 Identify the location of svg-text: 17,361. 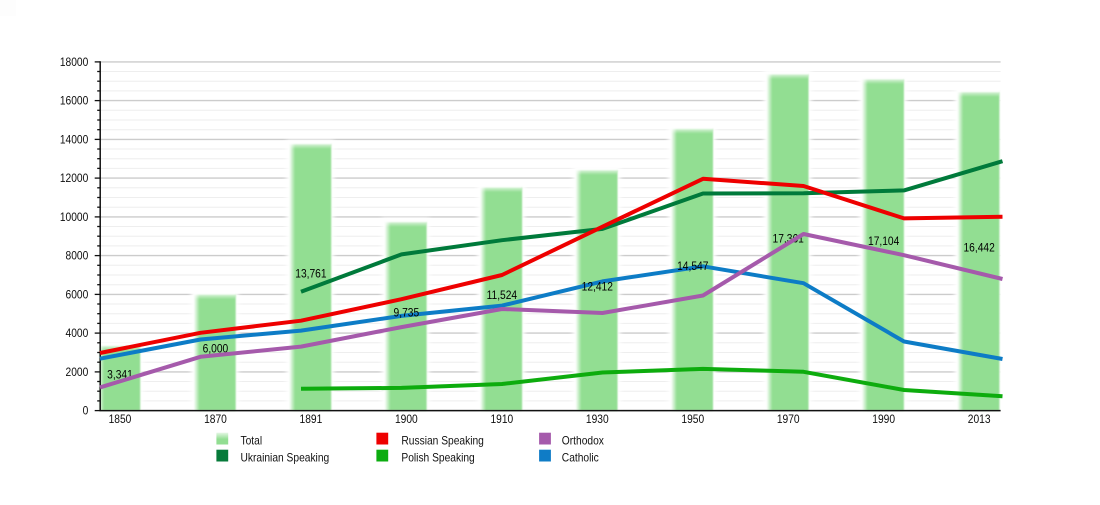
(788, 239).